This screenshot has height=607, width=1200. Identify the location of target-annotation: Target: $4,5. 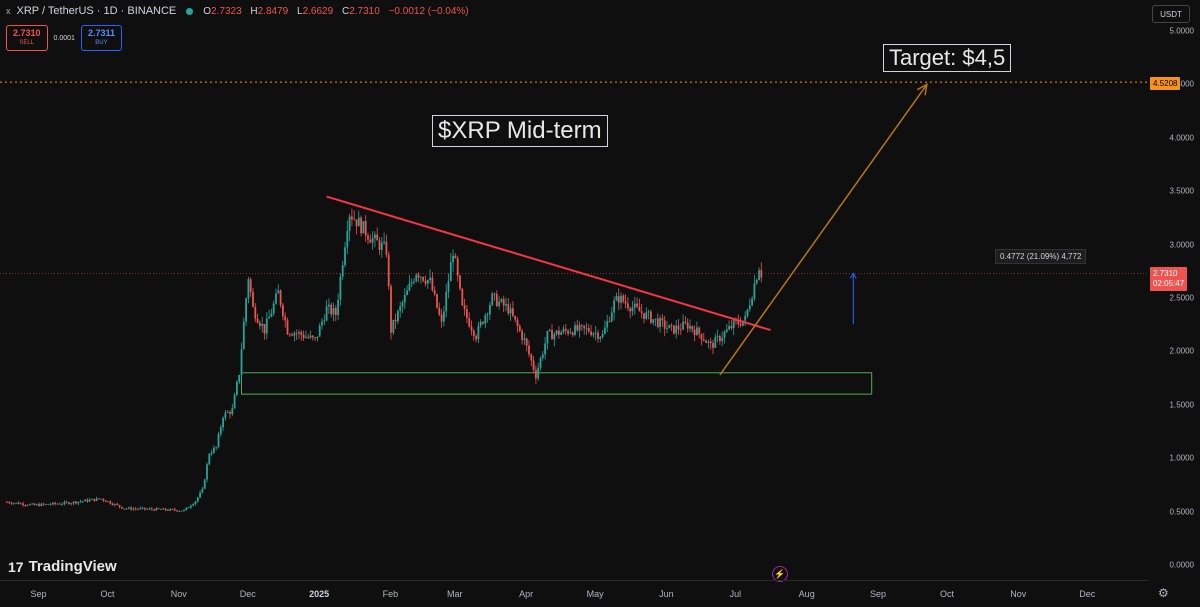
(947, 58).